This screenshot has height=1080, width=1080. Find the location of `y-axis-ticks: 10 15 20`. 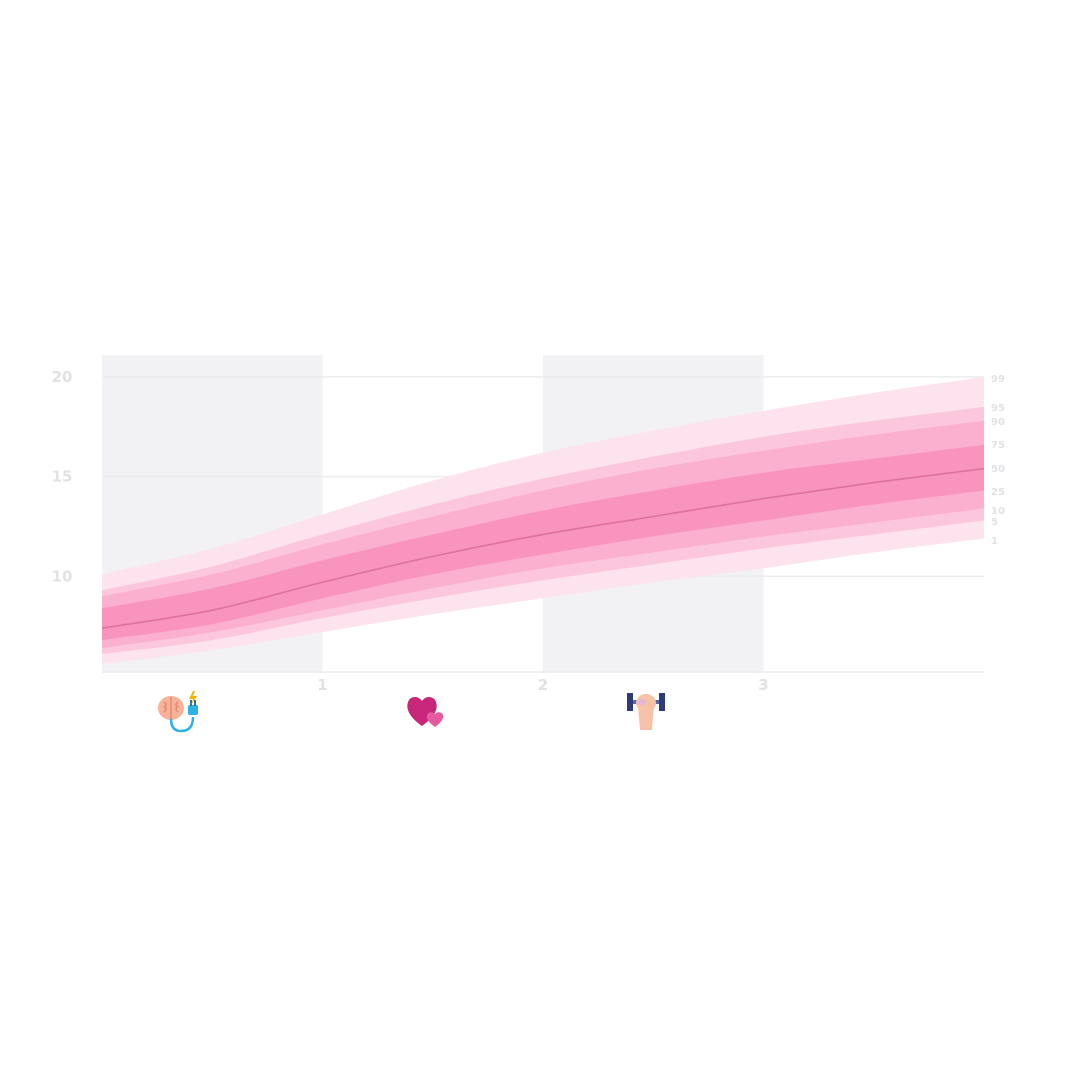

y-axis-ticks: 10 15 20 is located at coordinates (62, 476).